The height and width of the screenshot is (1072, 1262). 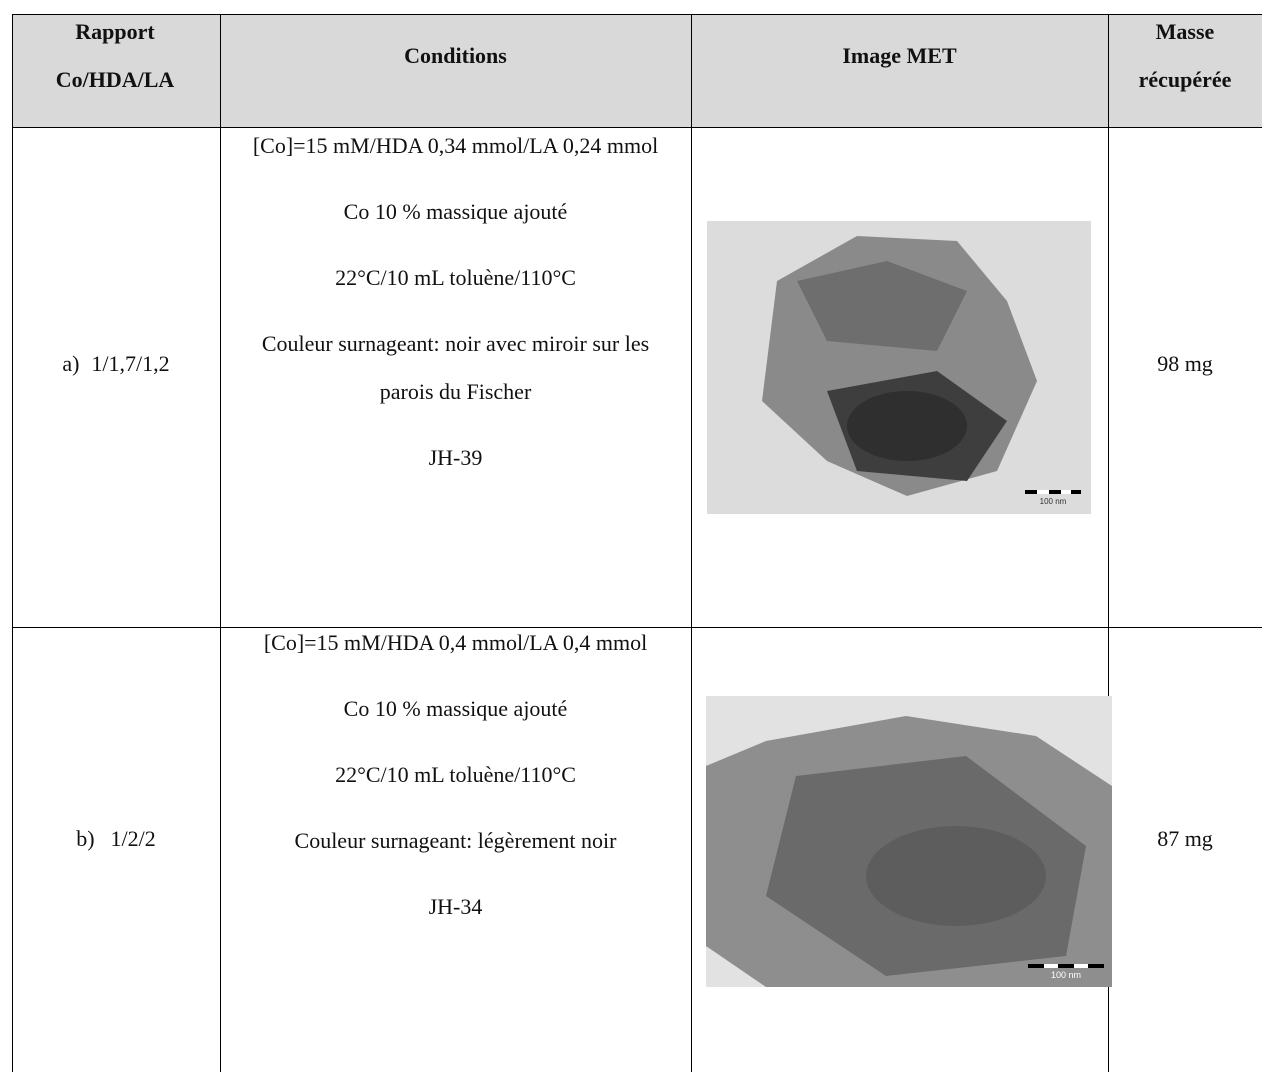 I want to click on condition: JH-34, so click(x=455, y=906).